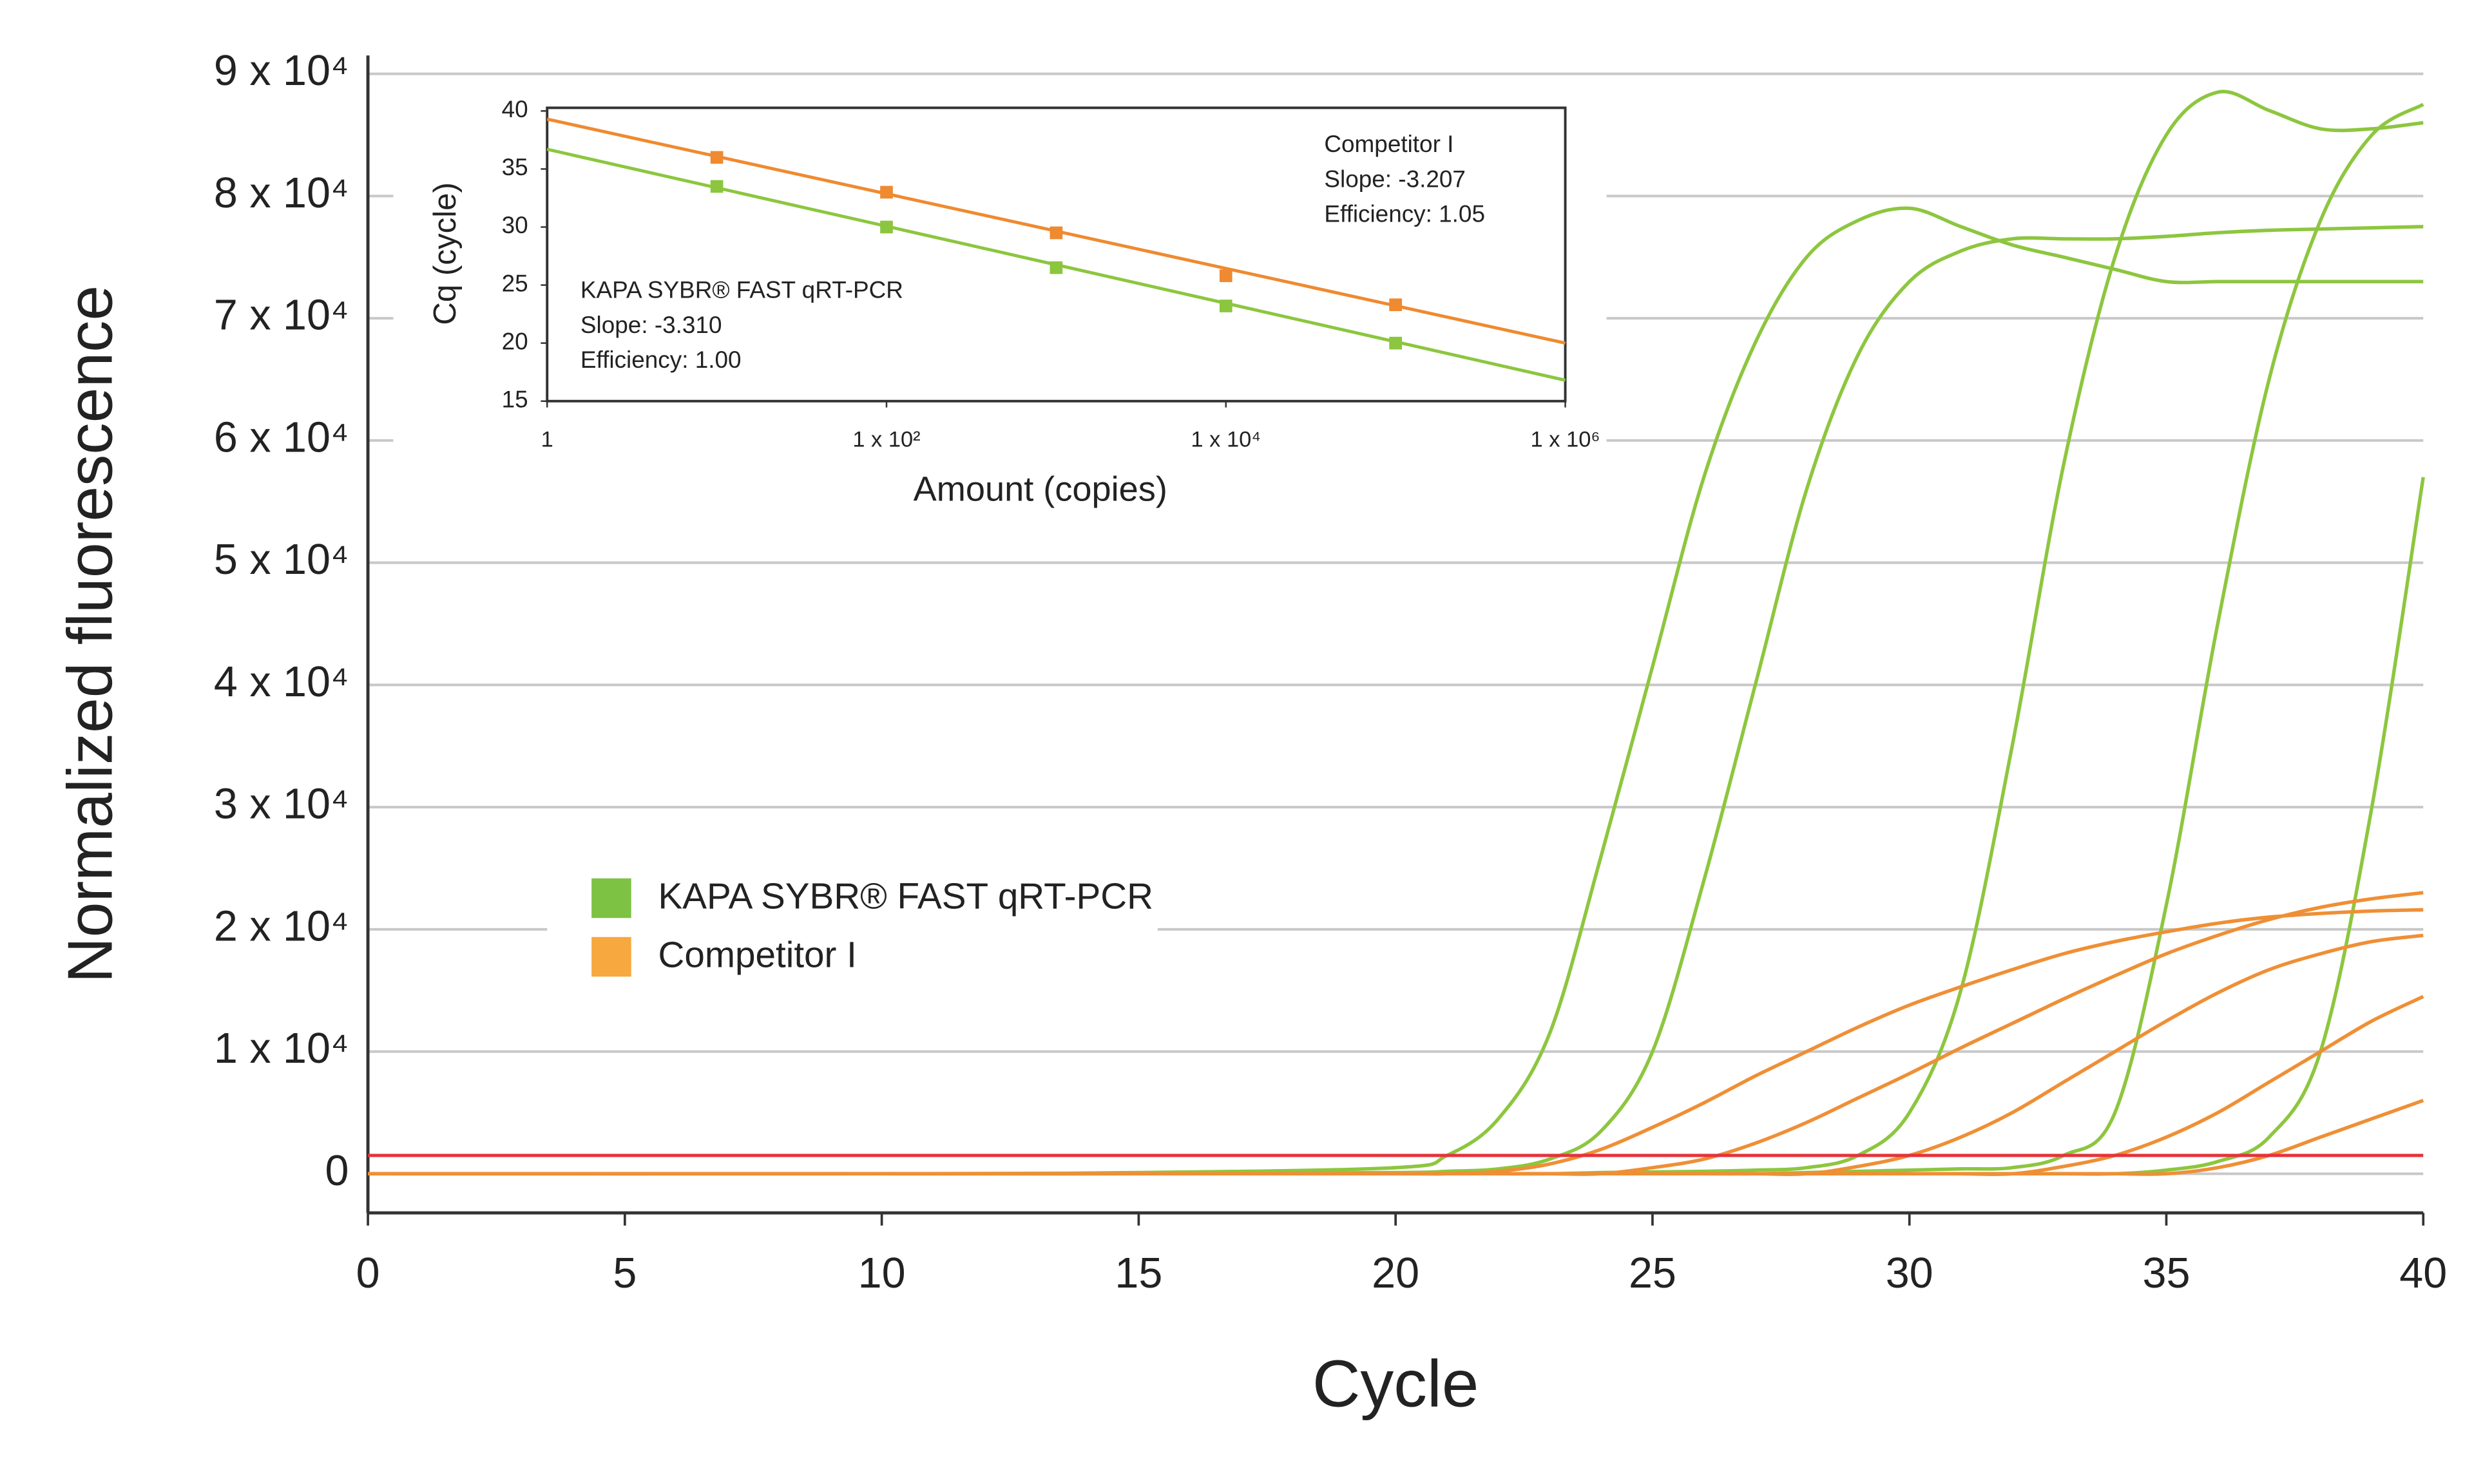 The width and height of the screenshot is (2474, 1484). Describe the element at coordinates (1909, 1273) in the screenshot. I see `x-tick-label: 30` at that location.